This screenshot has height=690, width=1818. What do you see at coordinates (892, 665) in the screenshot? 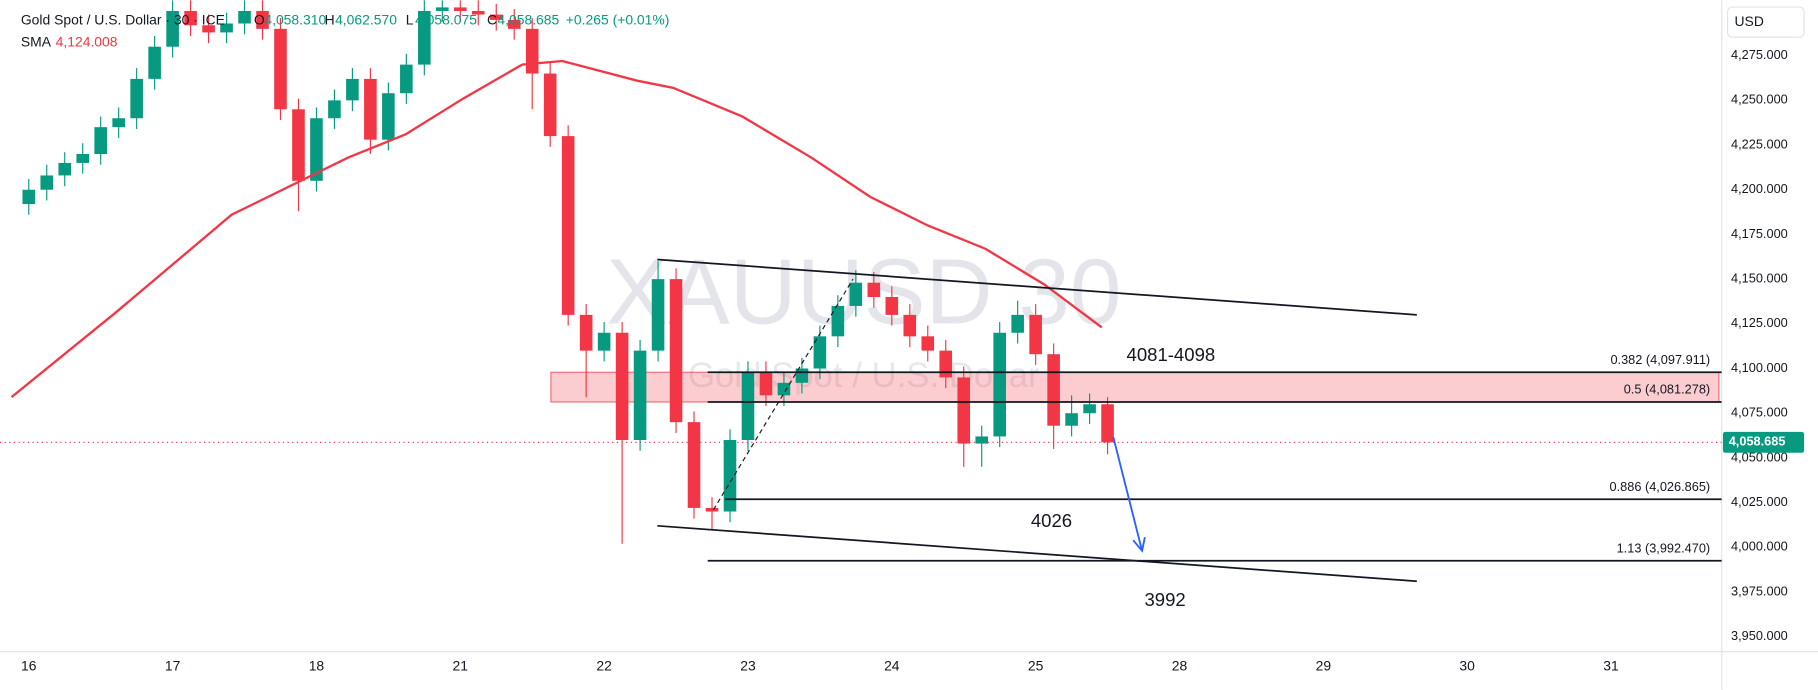
I see `x-tick-label: 24` at bounding box center [892, 665].